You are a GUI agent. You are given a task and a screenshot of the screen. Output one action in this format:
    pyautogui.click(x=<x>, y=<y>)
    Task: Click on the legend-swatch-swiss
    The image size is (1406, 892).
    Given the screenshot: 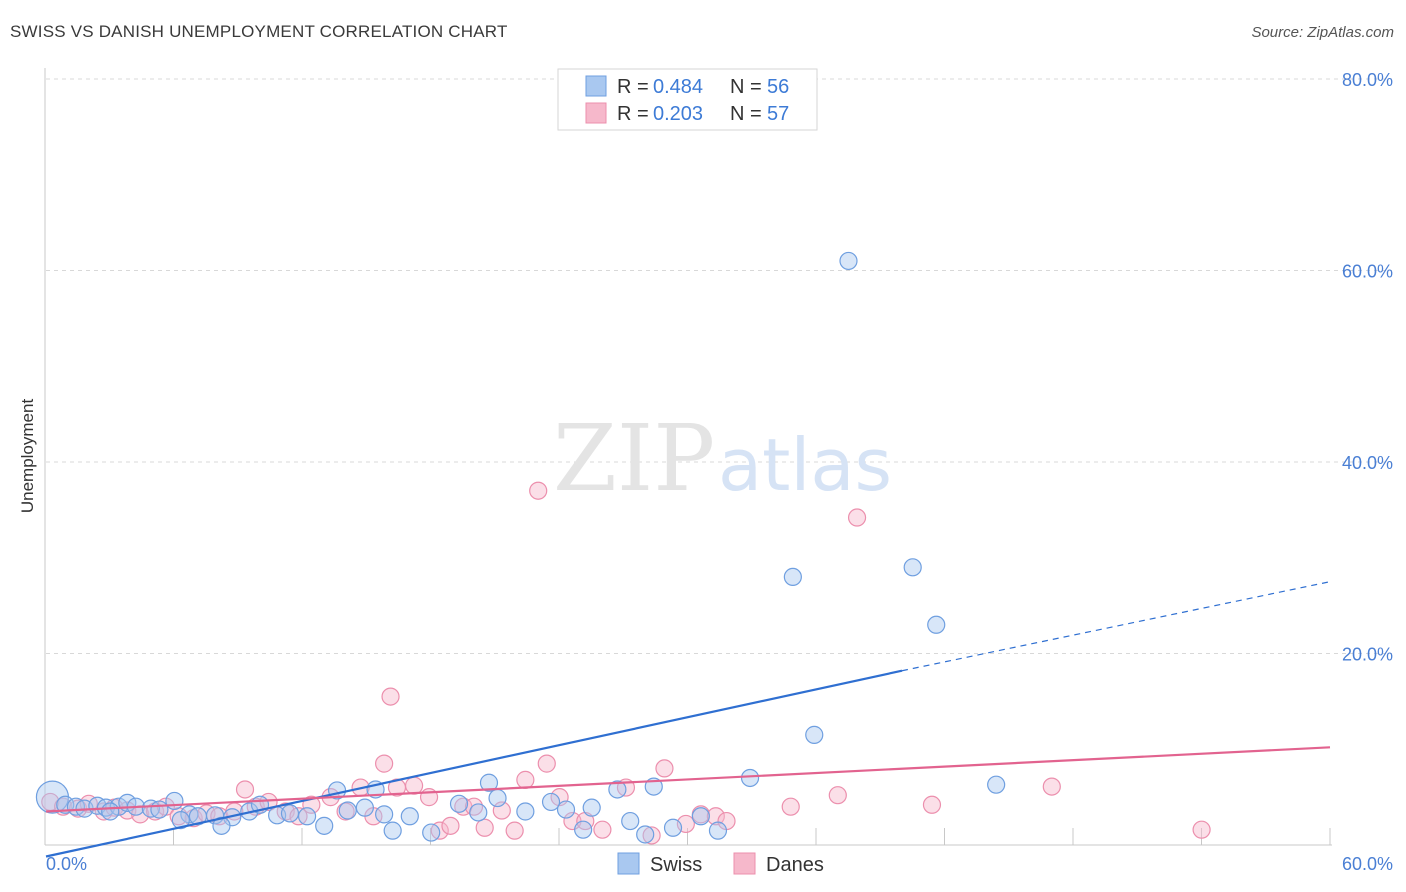 What is the action you would take?
    pyautogui.click(x=596, y=86)
    